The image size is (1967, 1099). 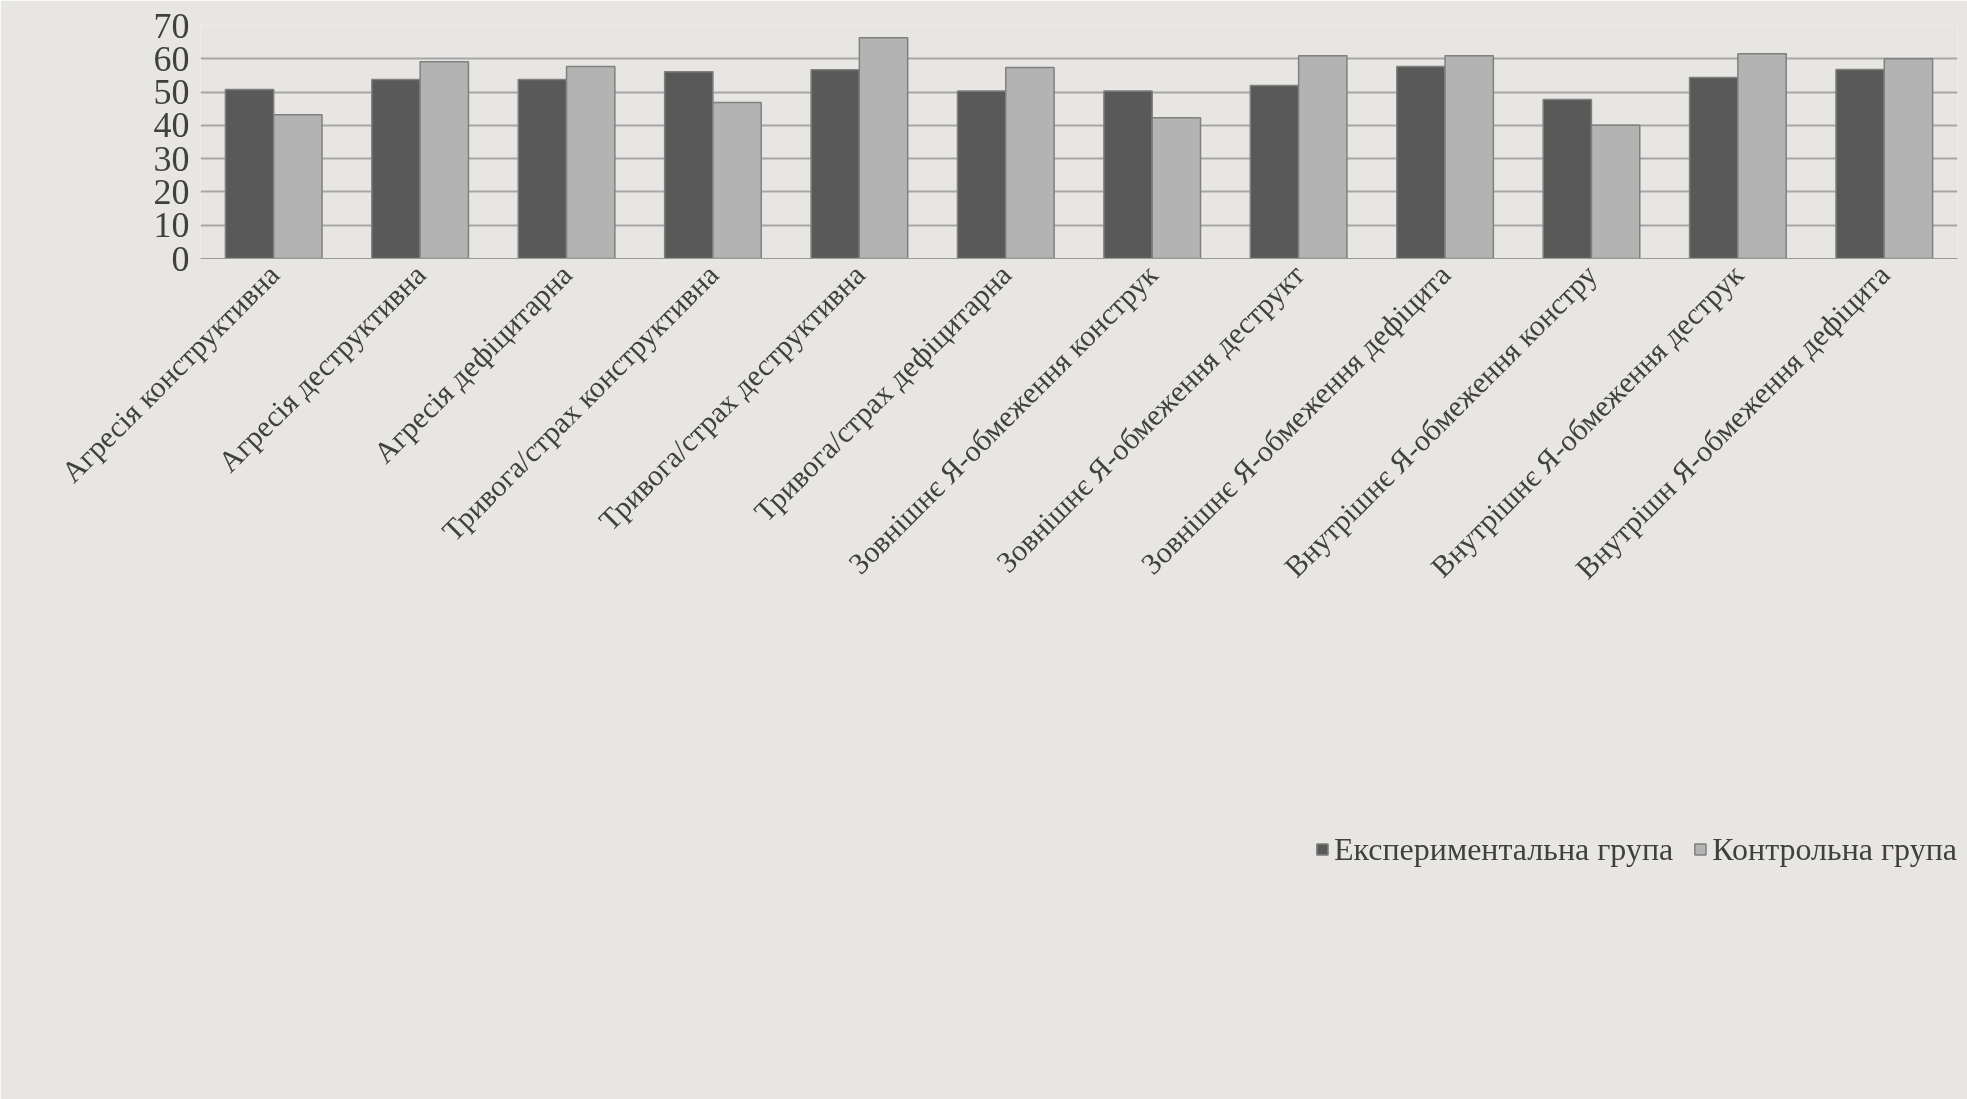 I want to click on legend-label: Експериментальна група, so click(x=1503, y=849).